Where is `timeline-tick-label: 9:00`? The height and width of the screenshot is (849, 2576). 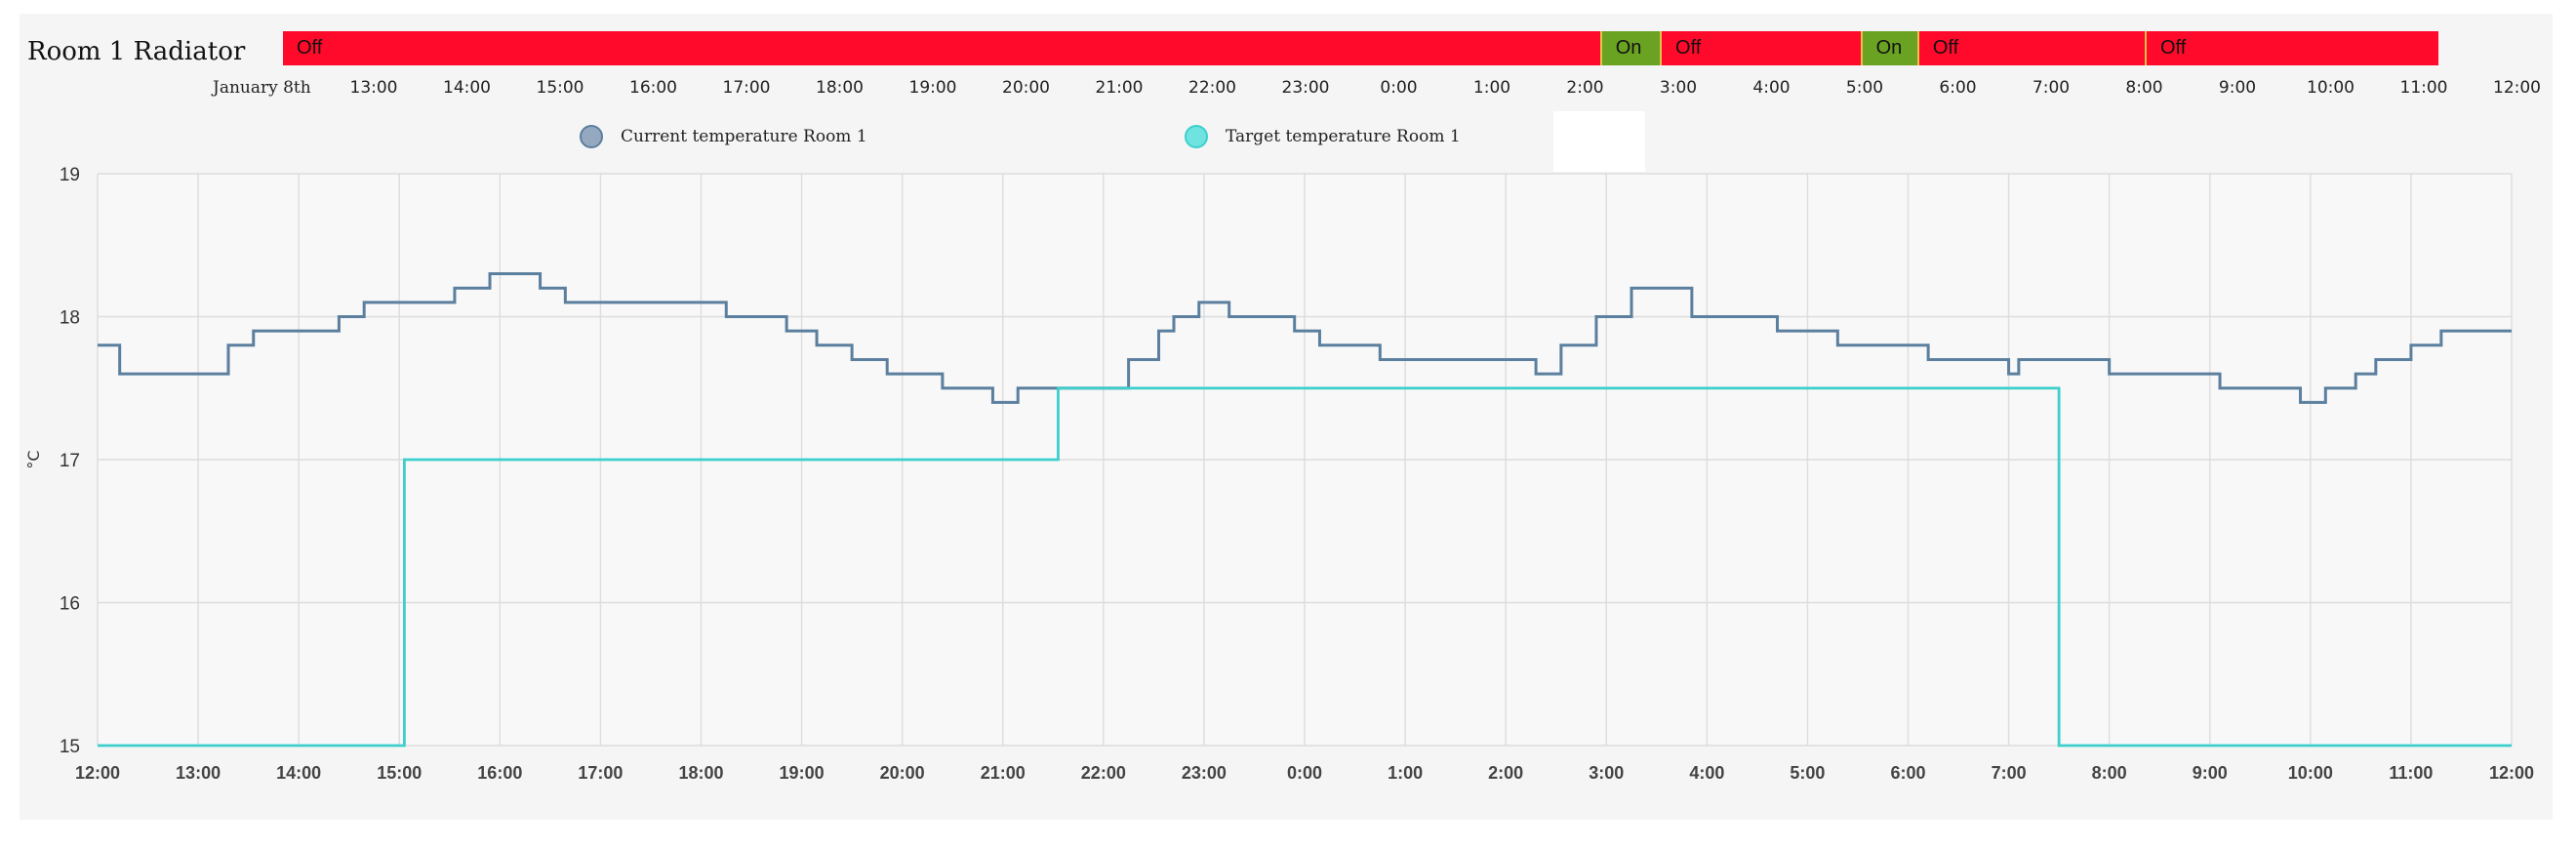 timeline-tick-label: 9:00 is located at coordinates (2237, 88).